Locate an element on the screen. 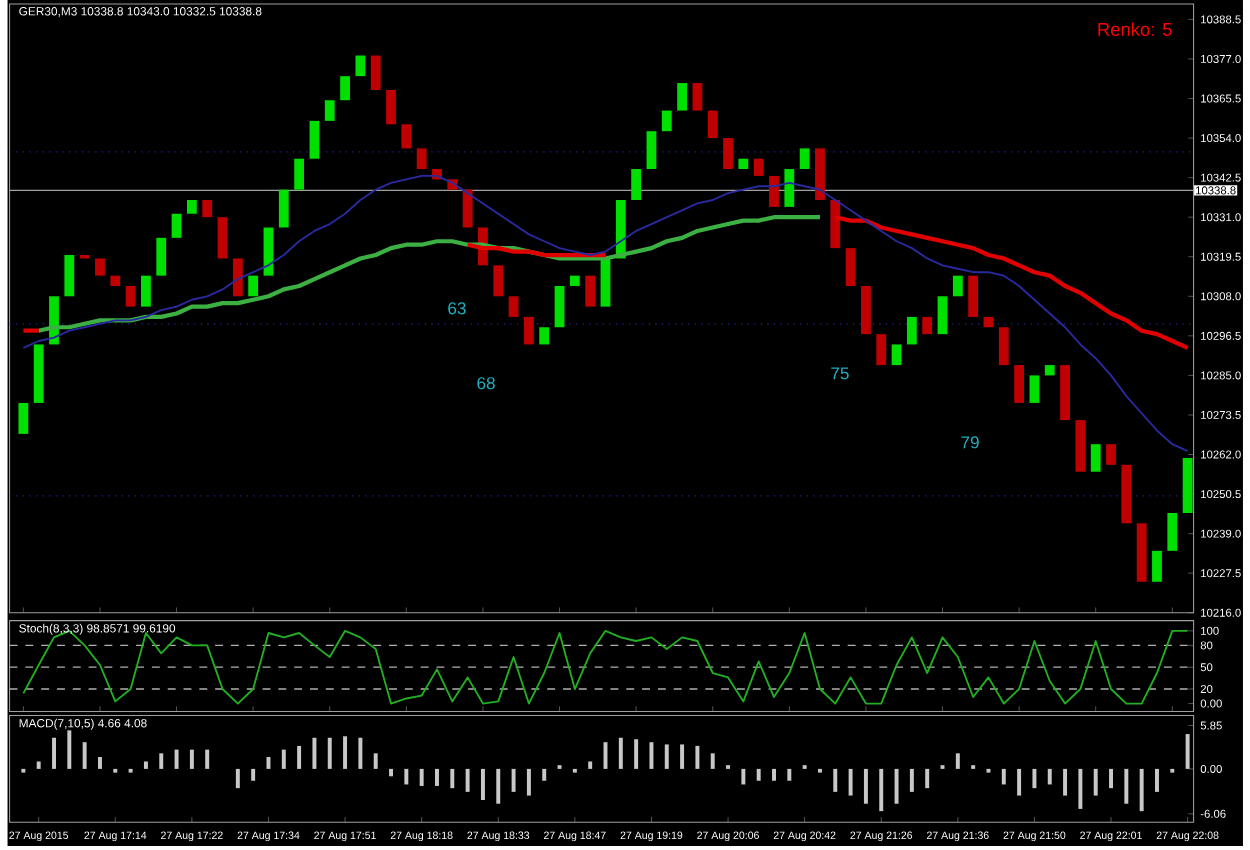 The width and height of the screenshot is (1250, 850). annotation: 75 is located at coordinates (840, 373).